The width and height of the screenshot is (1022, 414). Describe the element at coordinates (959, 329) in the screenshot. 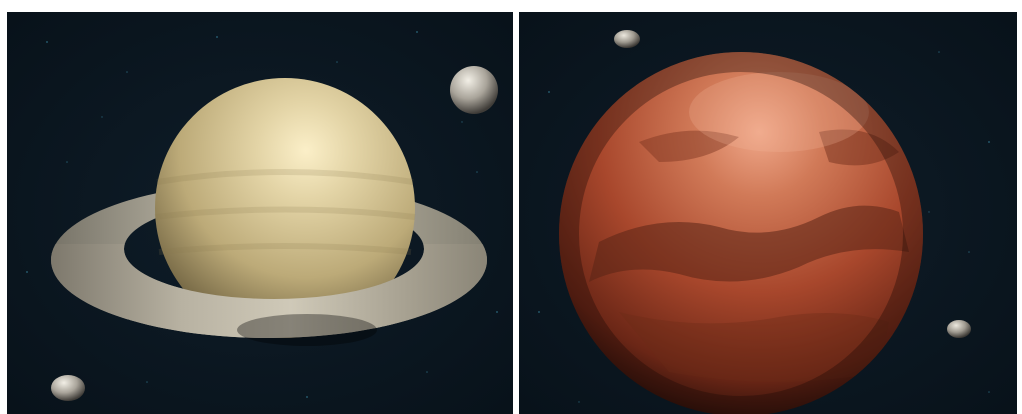

I see `moon-bottom-right` at that location.